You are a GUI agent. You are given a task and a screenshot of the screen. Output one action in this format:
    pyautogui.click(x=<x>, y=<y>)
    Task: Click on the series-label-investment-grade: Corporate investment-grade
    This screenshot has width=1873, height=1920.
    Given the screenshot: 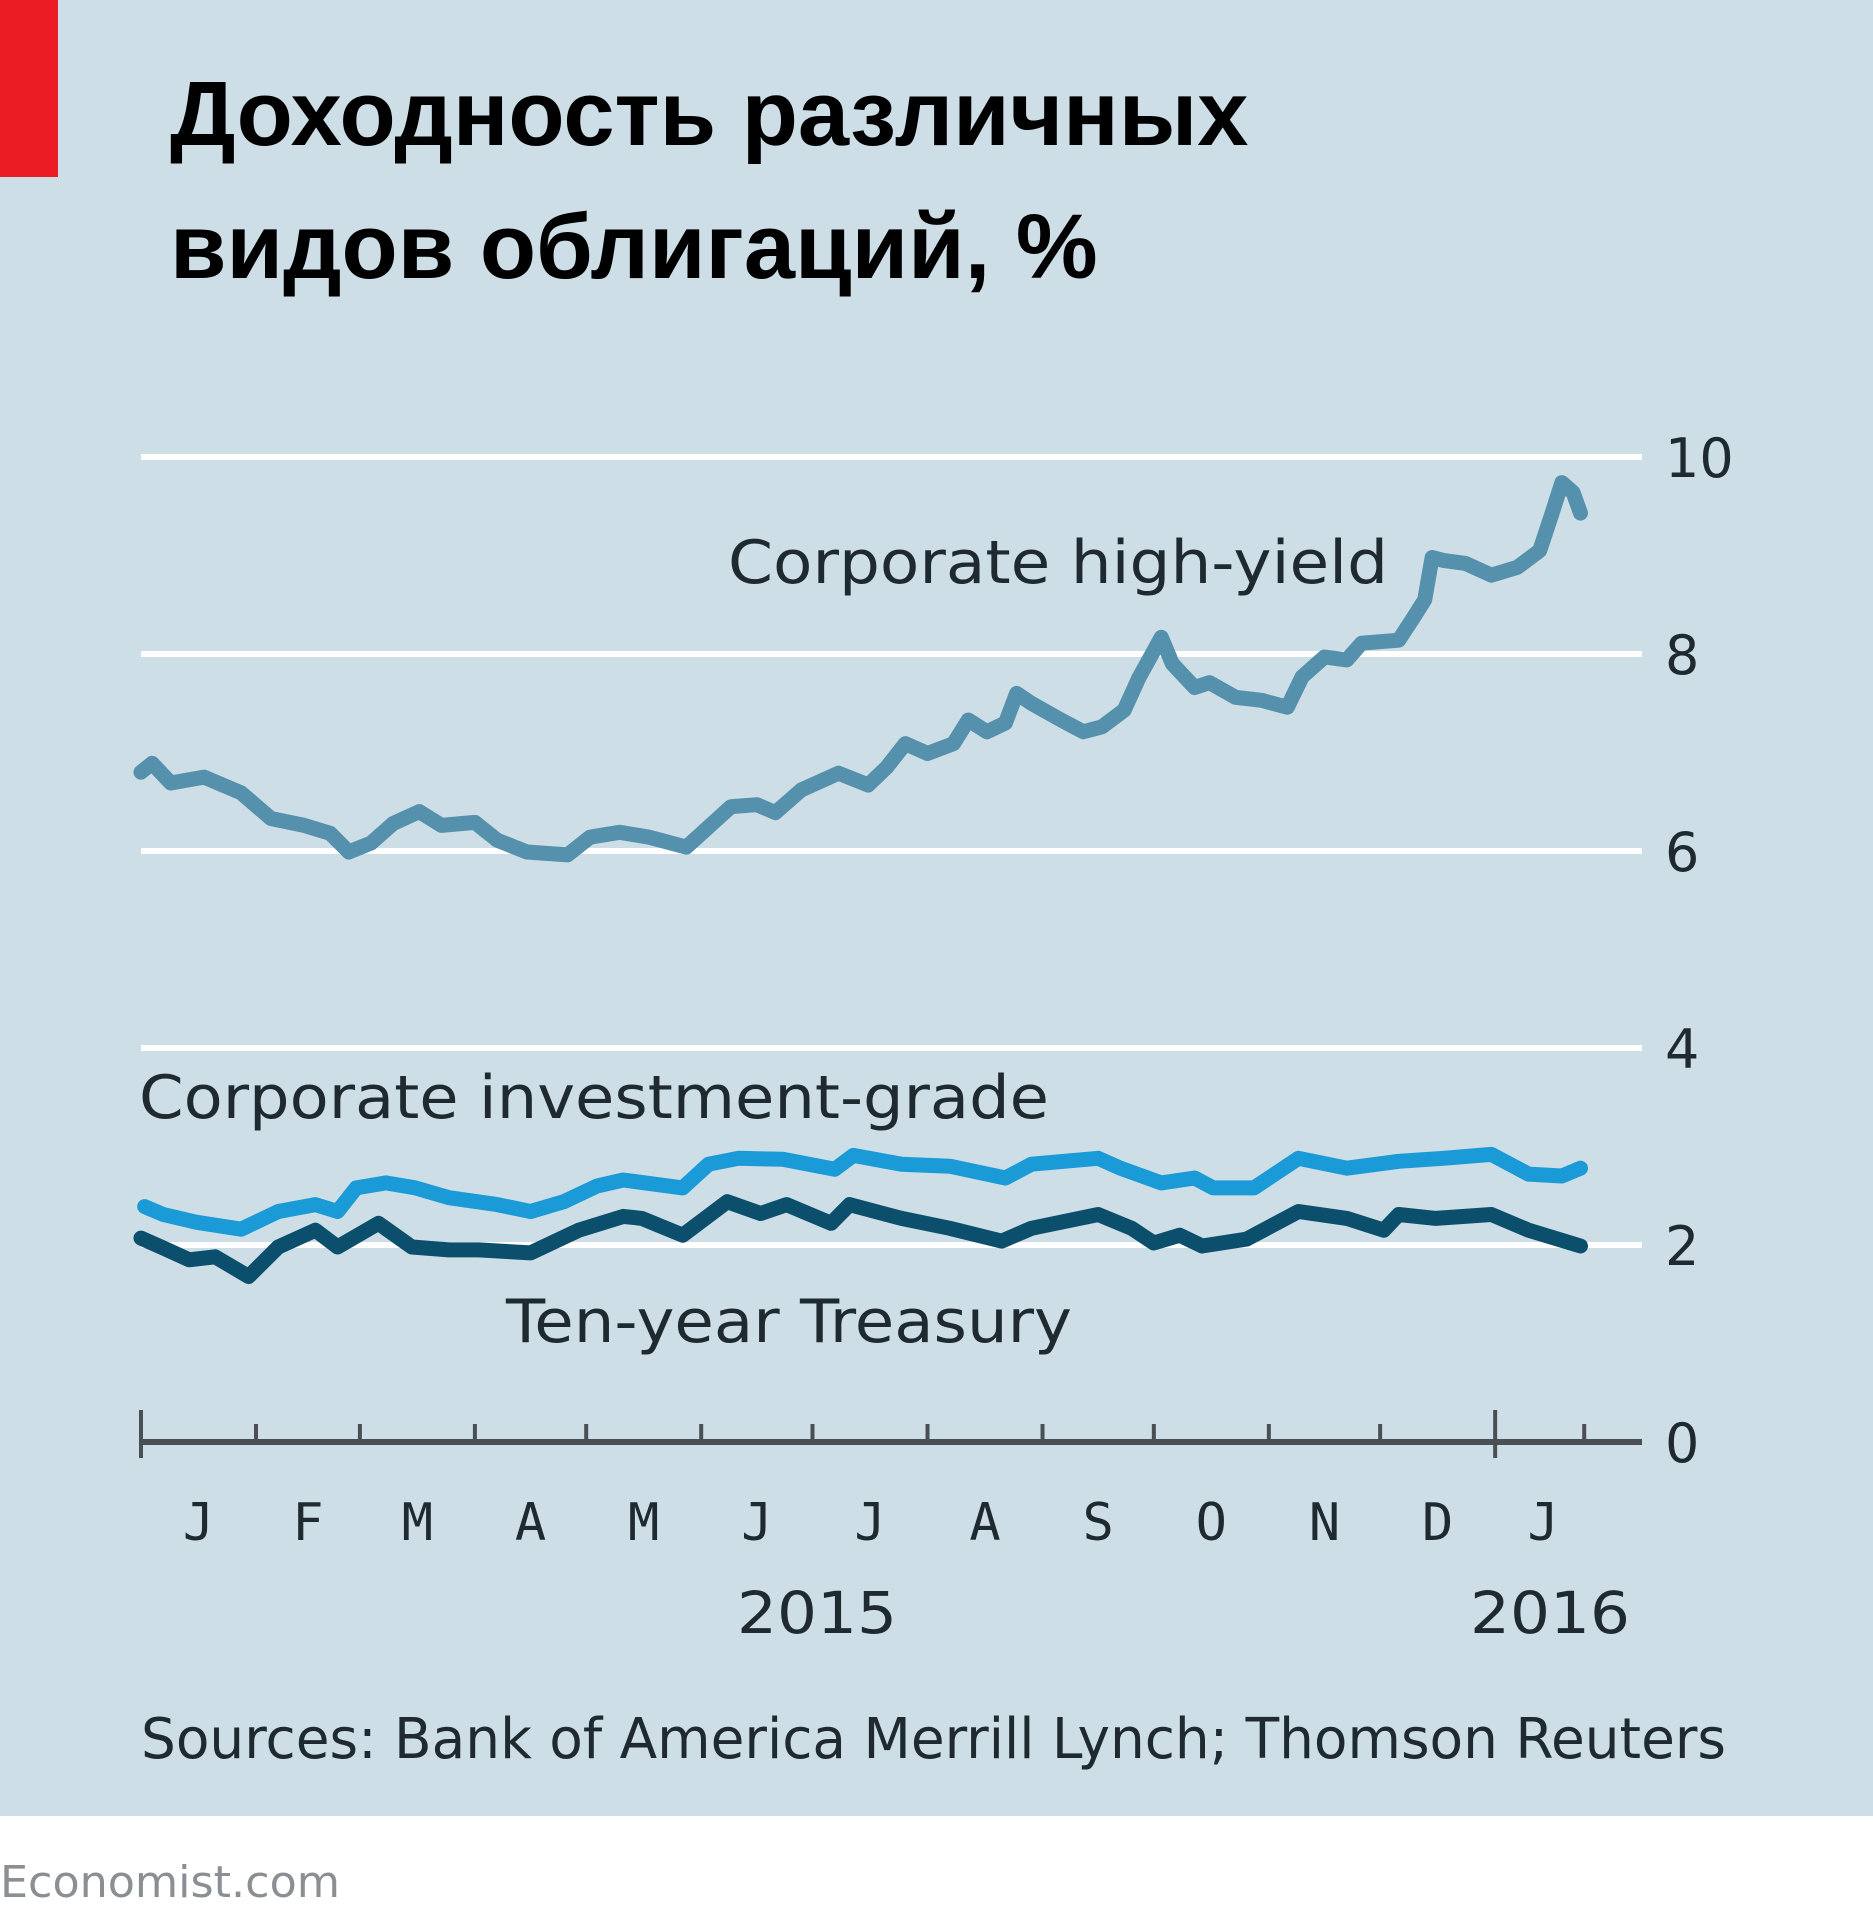 What is the action you would take?
    pyautogui.click(x=594, y=1098)
    